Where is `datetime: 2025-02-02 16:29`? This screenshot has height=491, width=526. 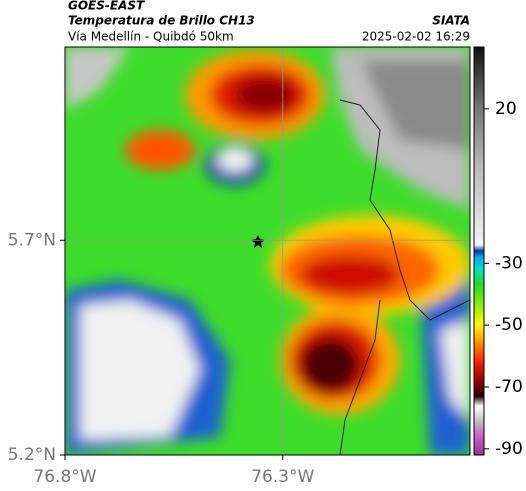 datetime: 2025-02-02 16:29 is located at coordinates (416, 37).